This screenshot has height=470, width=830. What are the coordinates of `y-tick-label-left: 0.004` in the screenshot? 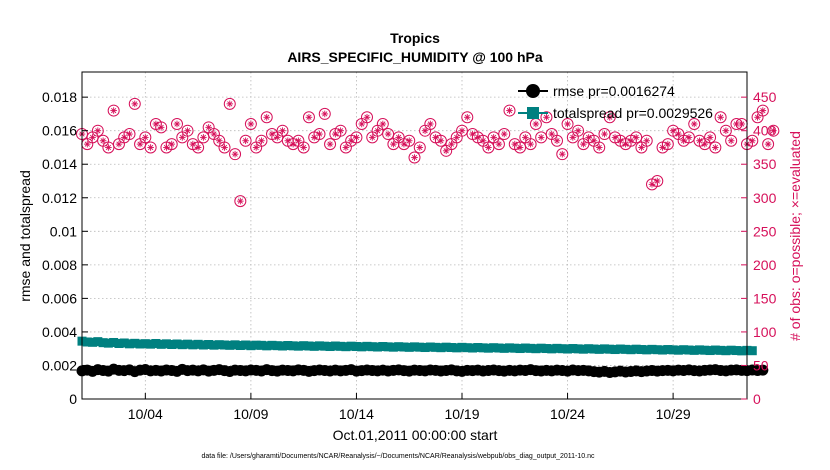 It's located at (59, 332).